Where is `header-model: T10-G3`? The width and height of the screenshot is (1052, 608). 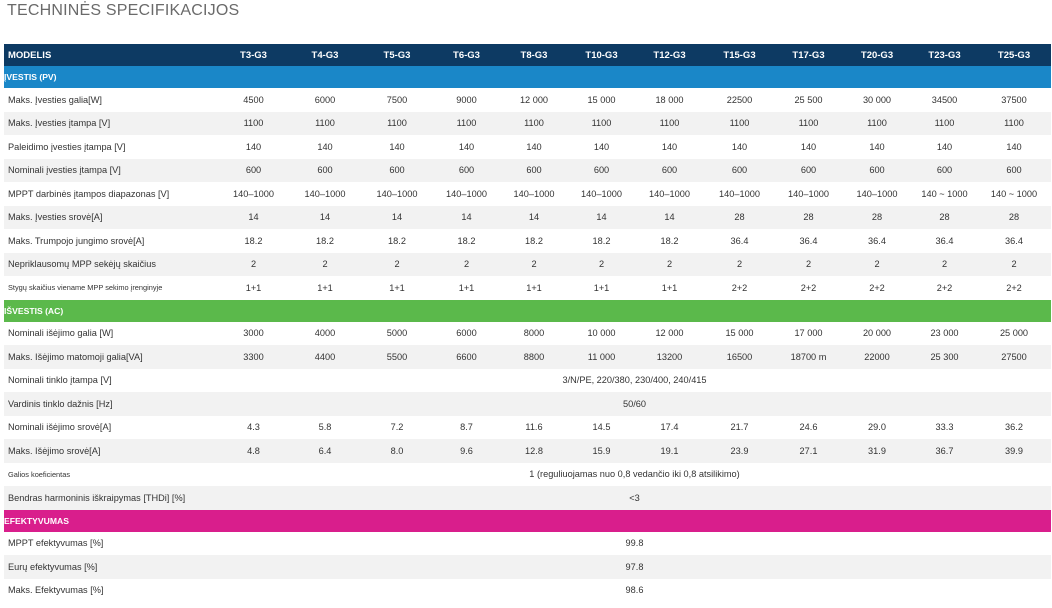 header-model: T10-G3 is located at coordinates (601, 55).